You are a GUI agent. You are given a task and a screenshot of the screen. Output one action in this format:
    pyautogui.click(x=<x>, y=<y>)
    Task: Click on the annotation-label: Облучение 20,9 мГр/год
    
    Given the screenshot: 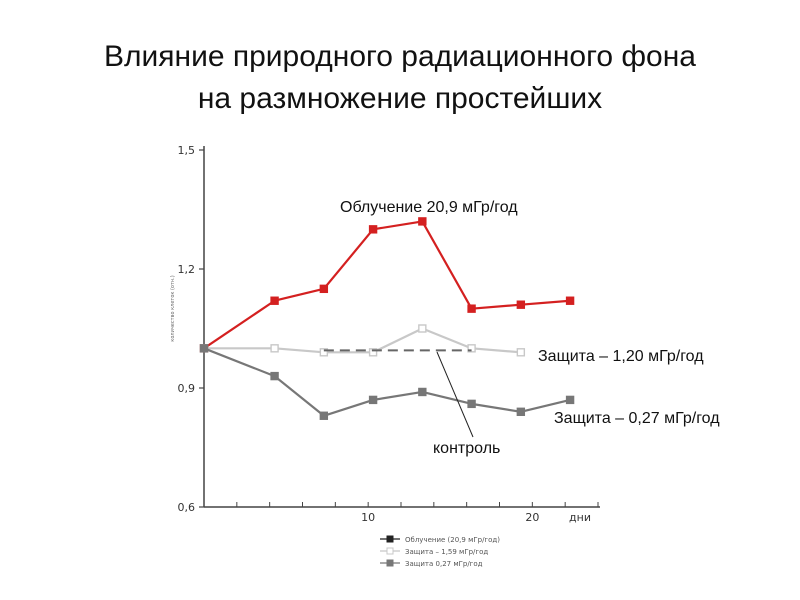 What is the action you would take?
    pyautogui.click(x=429, y=207)
    